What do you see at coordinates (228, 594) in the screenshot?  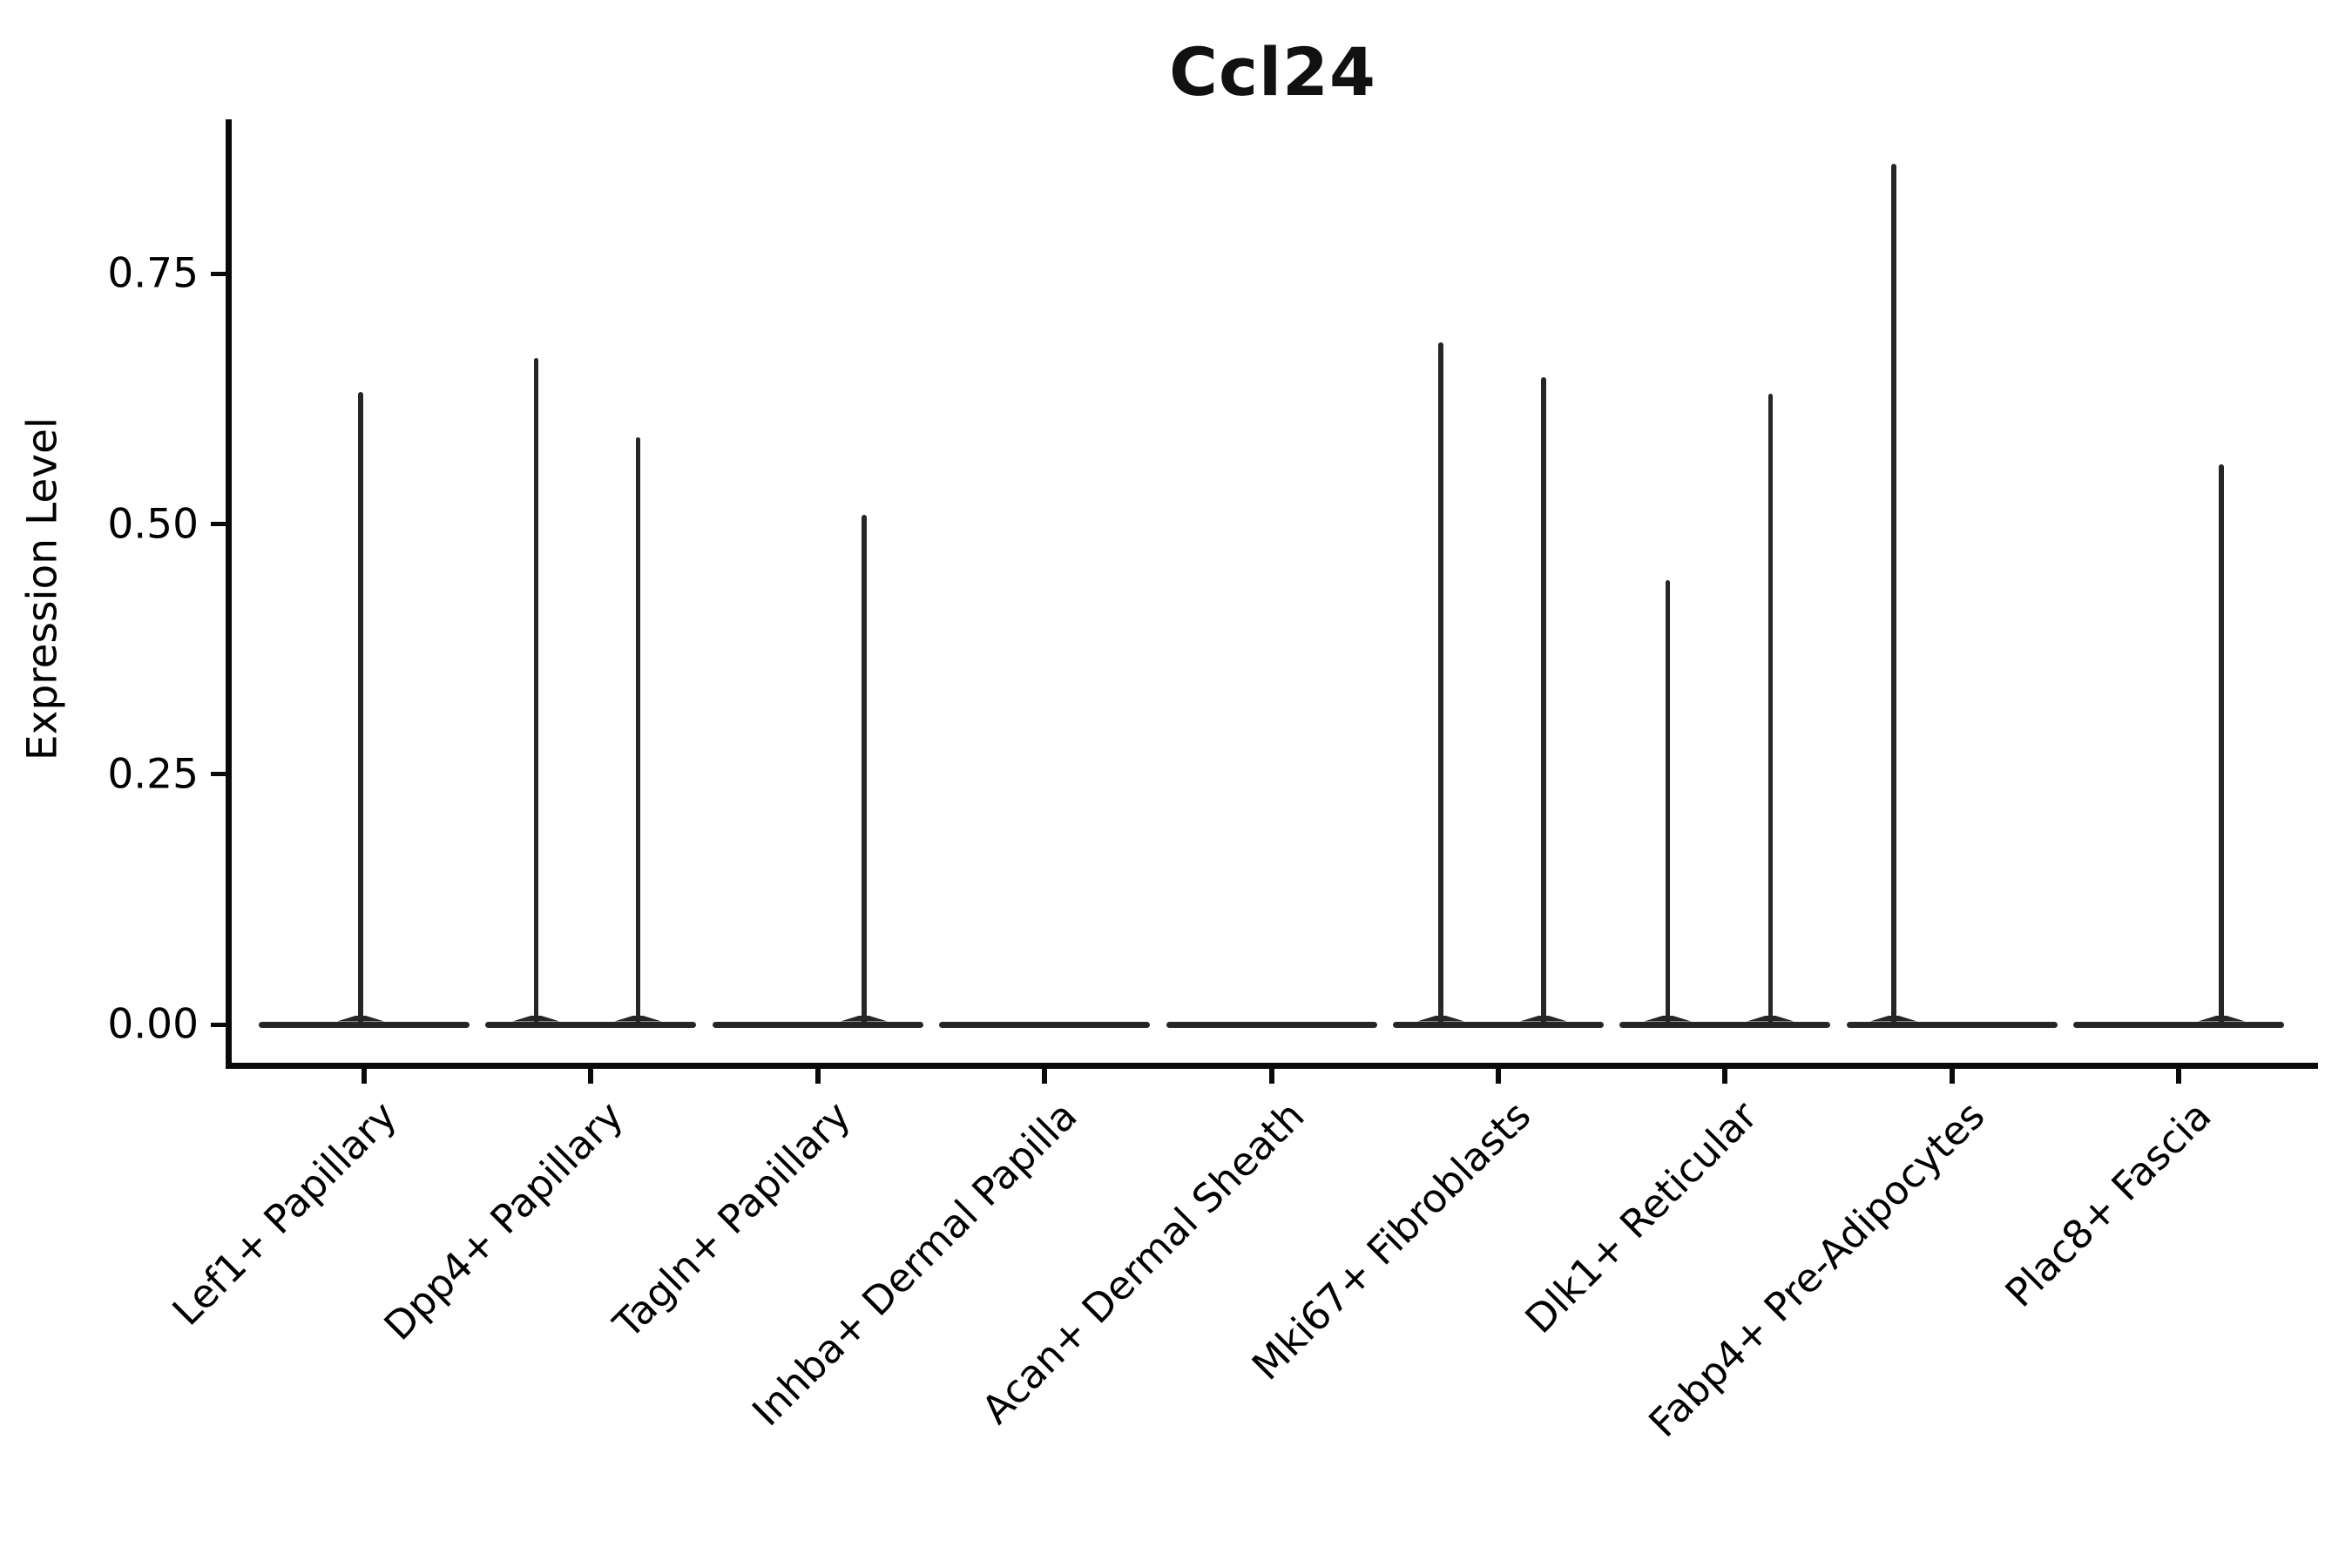 I see `y-axis-line` at bounding box center [228, 594].